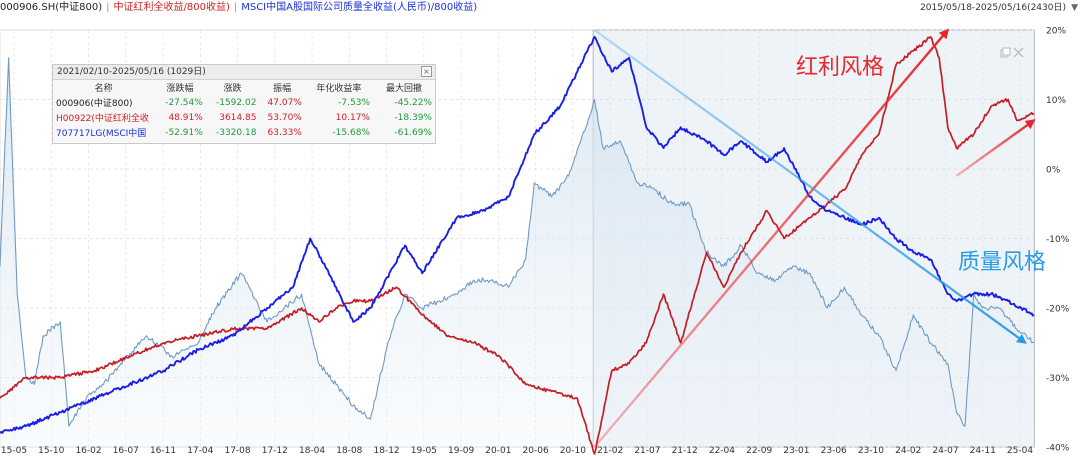  Describe the element at coordinates (236, 132) in the screenshot. I see `row-value: -3320.18` at that location.